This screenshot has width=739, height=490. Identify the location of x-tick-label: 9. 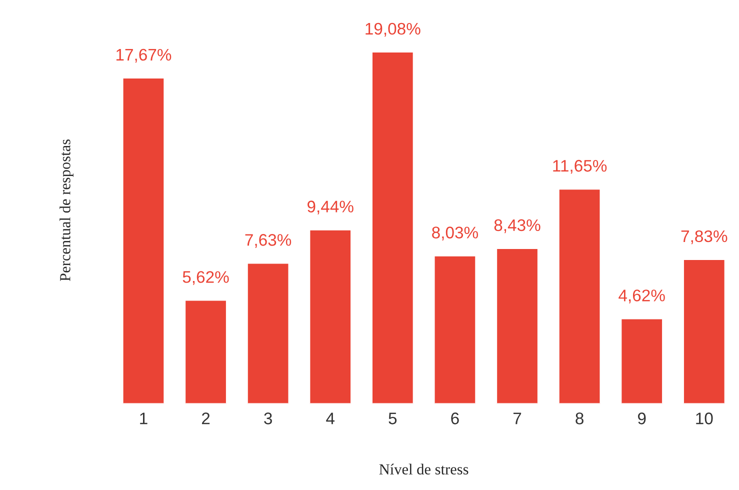
(642, 418).